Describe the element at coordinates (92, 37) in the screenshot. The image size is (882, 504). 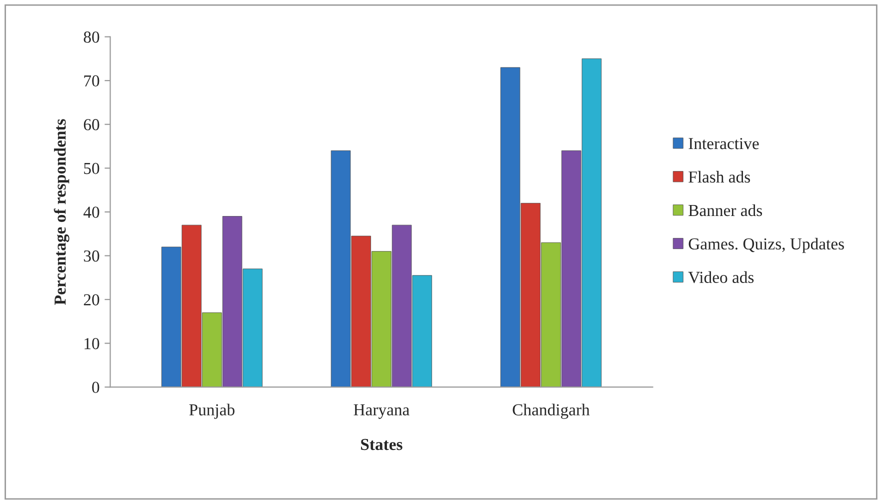
I see `y-tick-label: 80` at that location.